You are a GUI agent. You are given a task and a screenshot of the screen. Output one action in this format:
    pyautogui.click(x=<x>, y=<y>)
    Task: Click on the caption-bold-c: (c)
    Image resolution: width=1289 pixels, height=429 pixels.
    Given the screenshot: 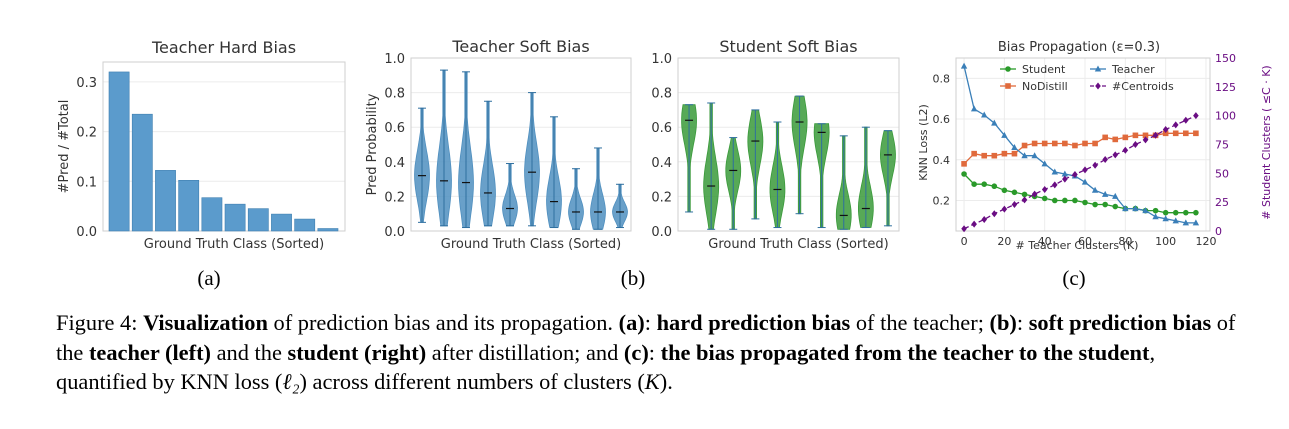 What is the action you would take?
    pyautogui.click(x=636, y=352)
    